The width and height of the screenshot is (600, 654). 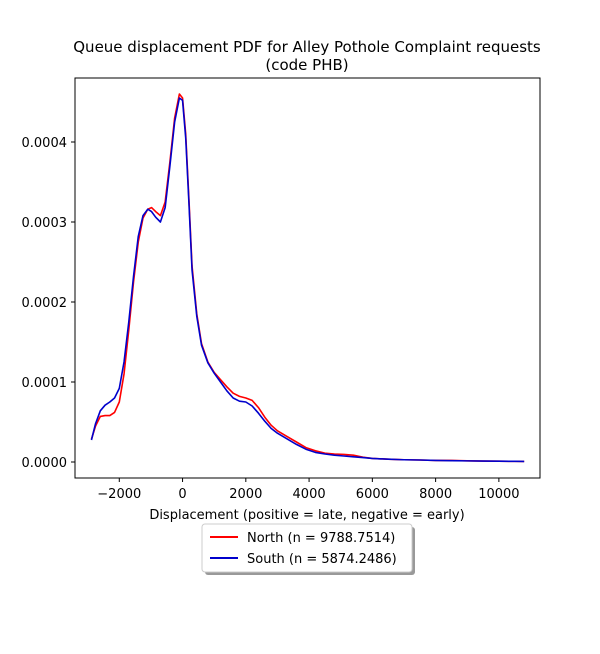 What do you see at coordinates (45, 303) in the screenshot?
I see `y-tick-label: 0.0002` at bounding box center [45, 303].